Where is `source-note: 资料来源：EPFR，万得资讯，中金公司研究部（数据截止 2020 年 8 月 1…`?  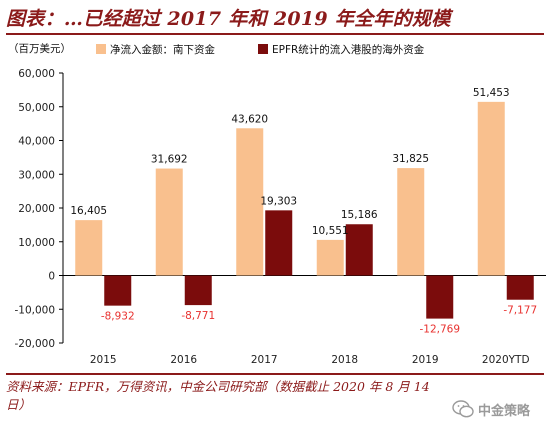 source-note: 资料来源：EPFR，万得资讯，中金公司研究部（数据截止 2020 年 8 月 1… is located at coordinates (218, 395).